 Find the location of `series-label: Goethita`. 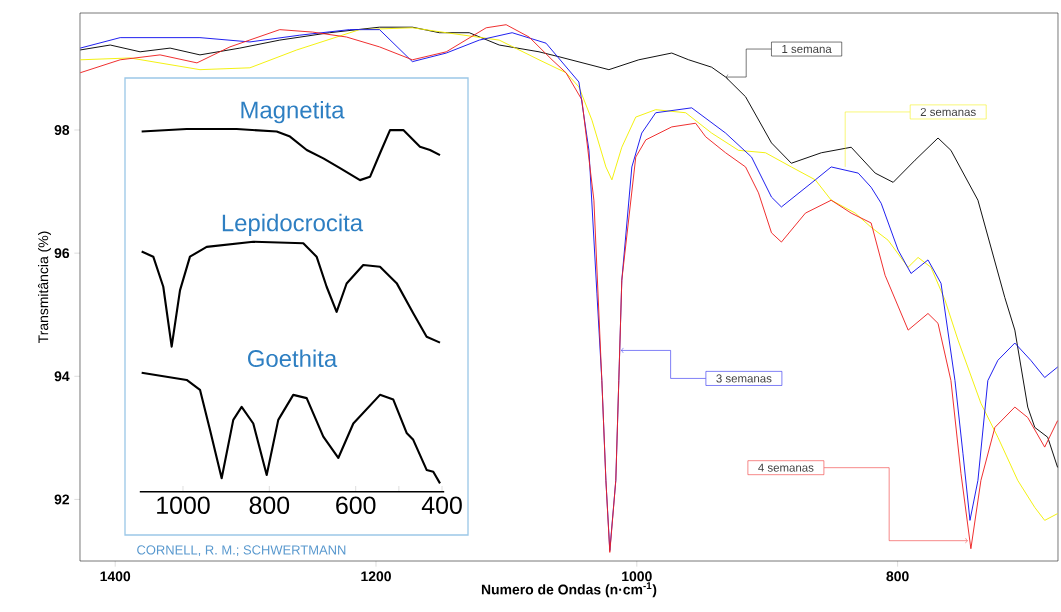

series-label: Goethita is located at coordinates (293, 358).